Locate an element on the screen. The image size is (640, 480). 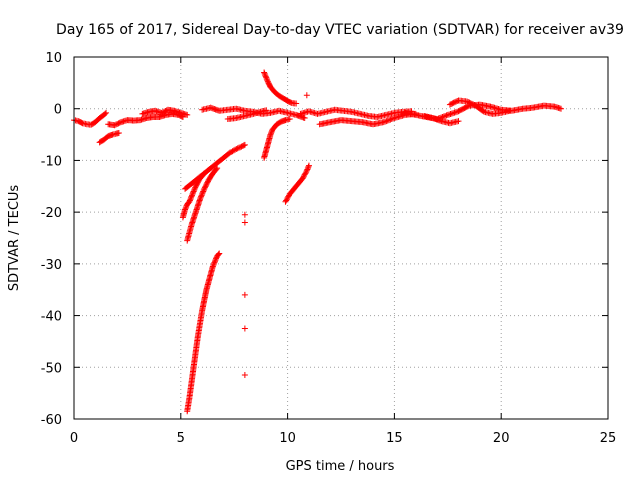
y-tick-label: 10 is located at coordinates (53, 58).